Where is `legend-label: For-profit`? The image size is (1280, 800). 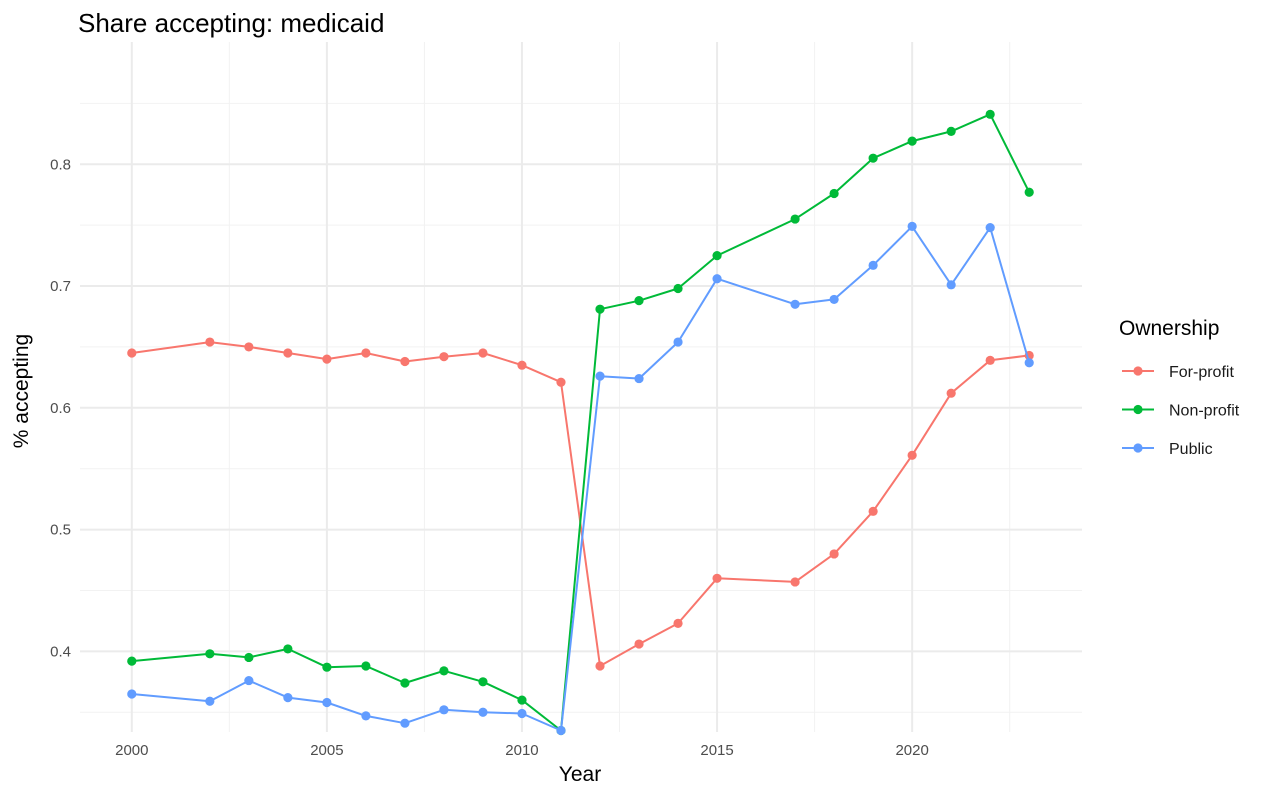 legend-label: For-profit is located at coordinates (1201, 372).